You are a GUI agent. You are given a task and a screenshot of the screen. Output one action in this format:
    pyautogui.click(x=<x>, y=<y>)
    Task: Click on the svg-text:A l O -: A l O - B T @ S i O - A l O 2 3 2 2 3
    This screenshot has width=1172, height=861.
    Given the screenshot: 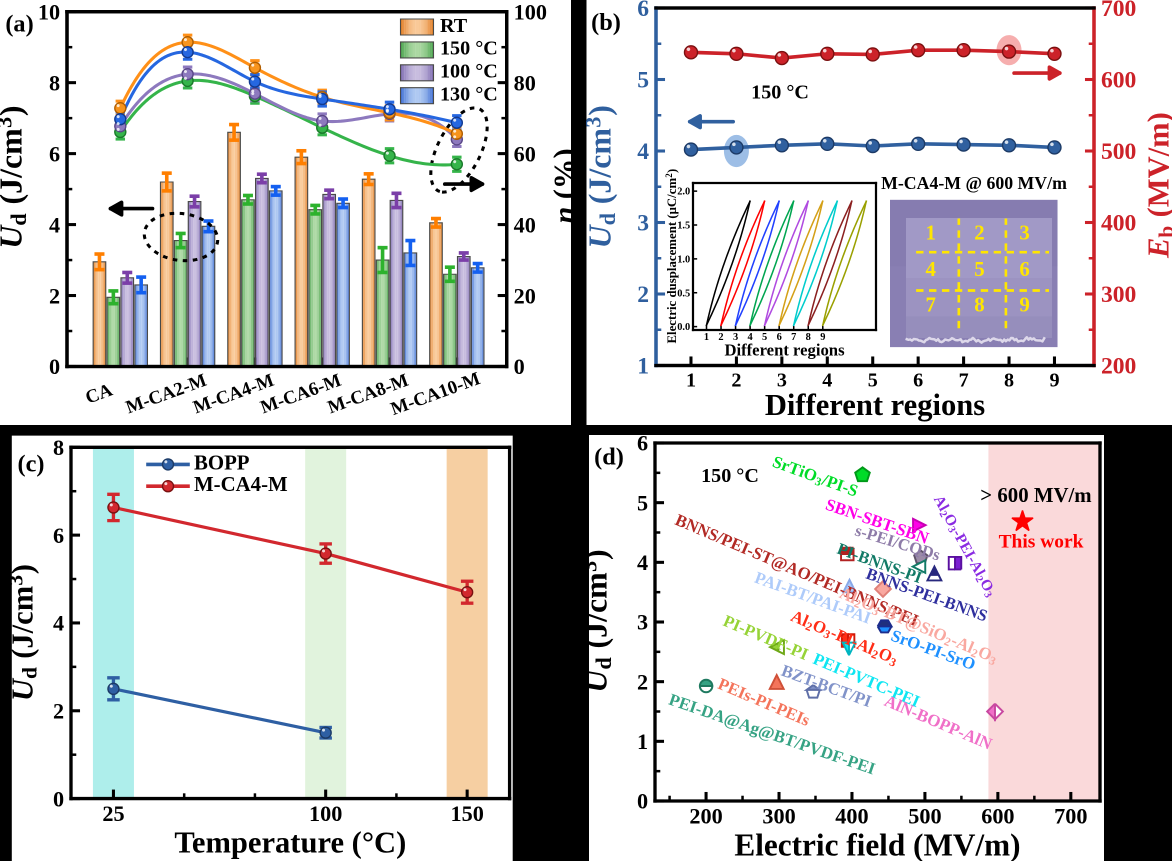 What is the action you would take?
    pyautogui.click(x=919, y=624)
    